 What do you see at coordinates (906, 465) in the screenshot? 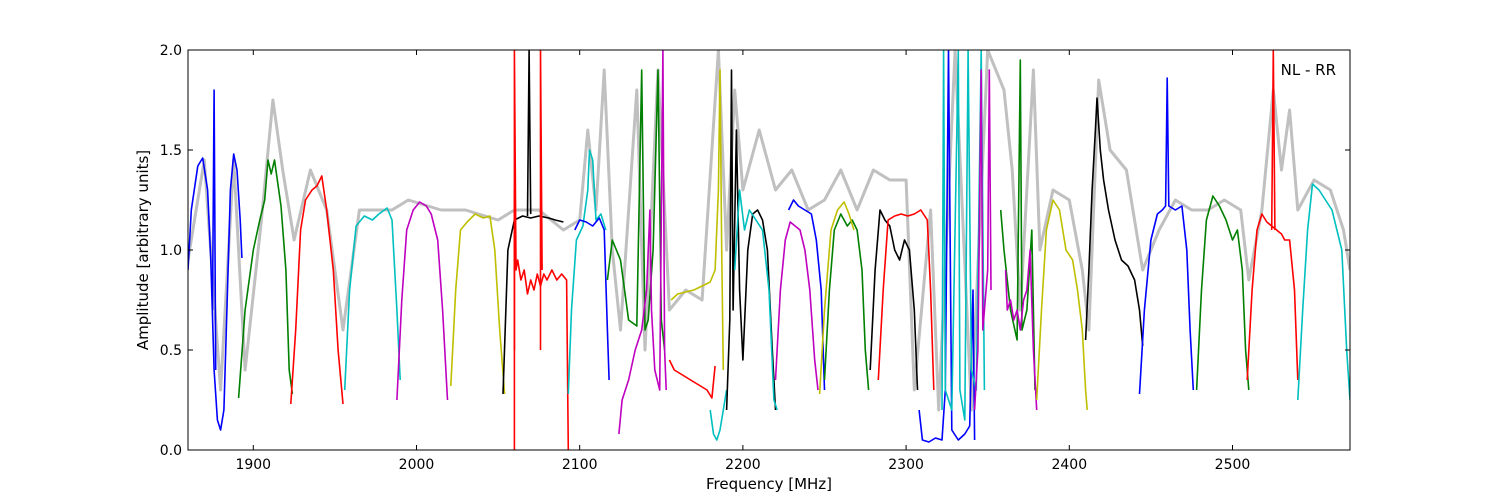
I see `x-tick-label: 2300` at bounding box center [906, 465].